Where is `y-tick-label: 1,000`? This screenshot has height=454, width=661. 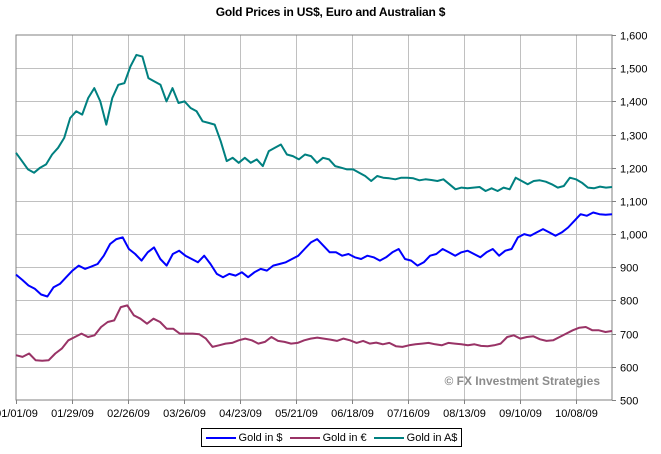 y-tick-label: 1,000 is located at coordinates (634, 236).